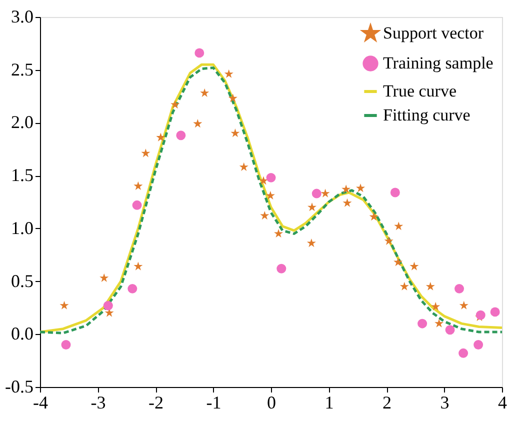 The height and width of the screenshot is (424, 523). I want to click on legend-label: True curve, so click(419, 91).